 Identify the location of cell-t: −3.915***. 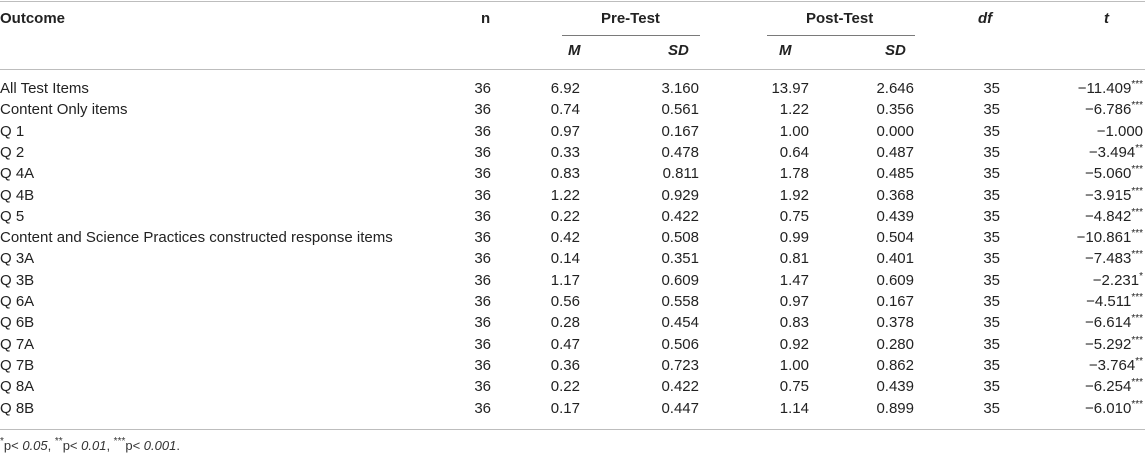
(1114, 196).